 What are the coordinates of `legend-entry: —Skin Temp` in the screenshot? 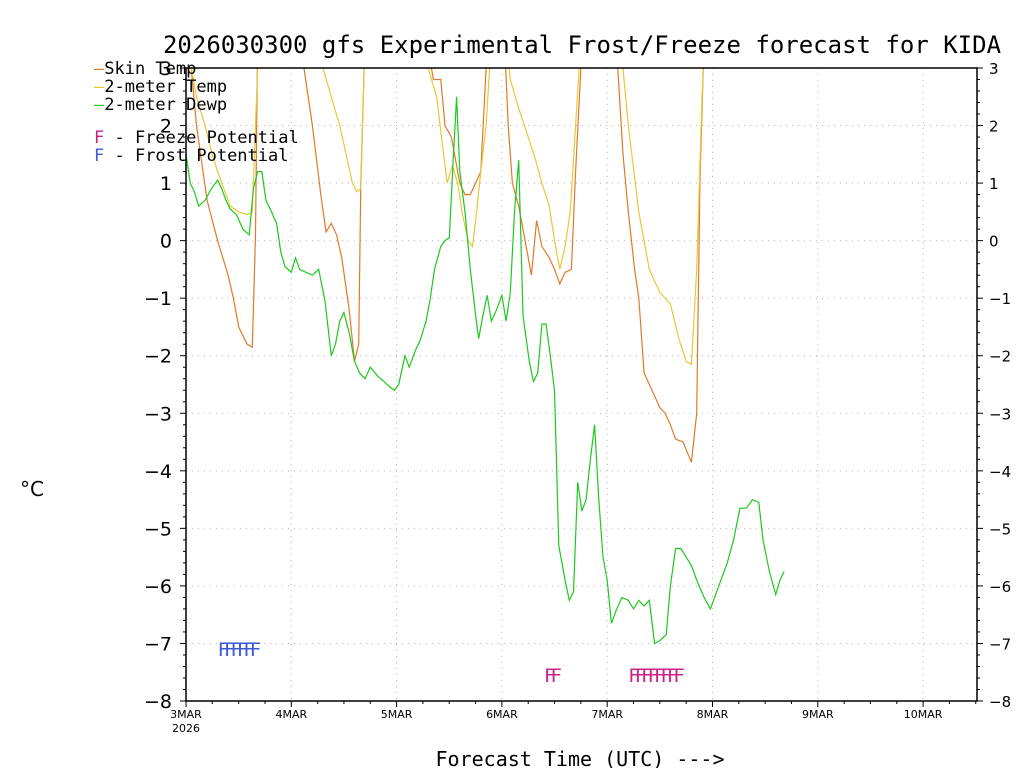 It's located at (145, 69).